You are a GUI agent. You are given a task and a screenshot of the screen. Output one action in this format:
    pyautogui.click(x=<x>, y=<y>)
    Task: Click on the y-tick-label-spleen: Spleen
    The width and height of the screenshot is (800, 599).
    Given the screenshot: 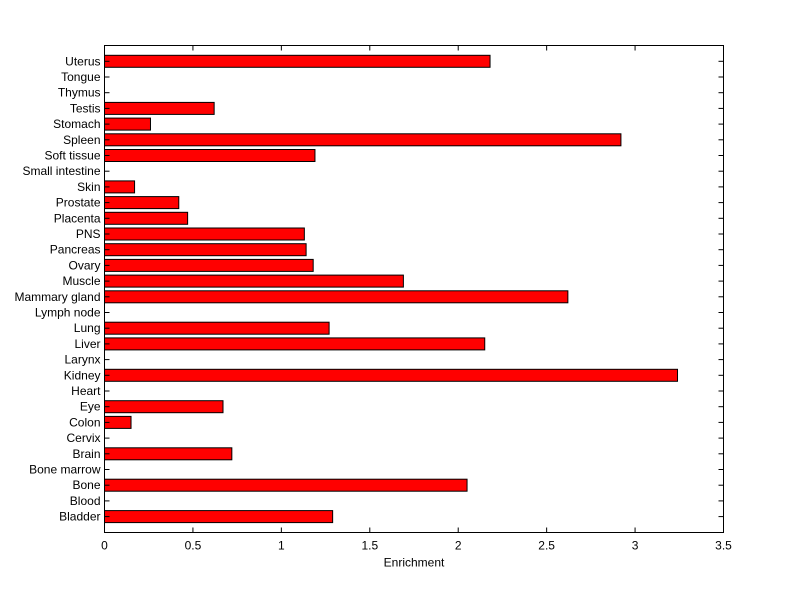 What is the action you would take?
    pyautogui.click(x=81, y=140)
    